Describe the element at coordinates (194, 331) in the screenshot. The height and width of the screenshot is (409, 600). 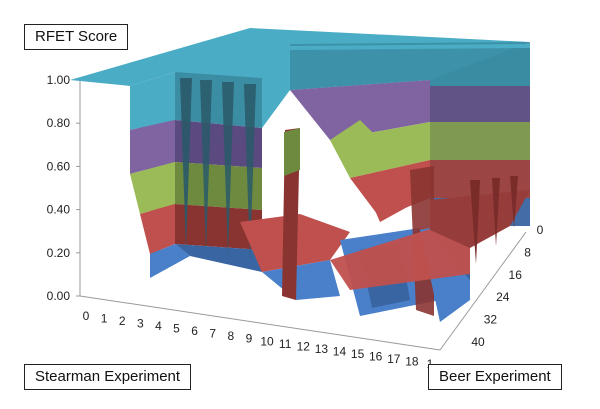
I see `x-tick-label: 6` at that location.